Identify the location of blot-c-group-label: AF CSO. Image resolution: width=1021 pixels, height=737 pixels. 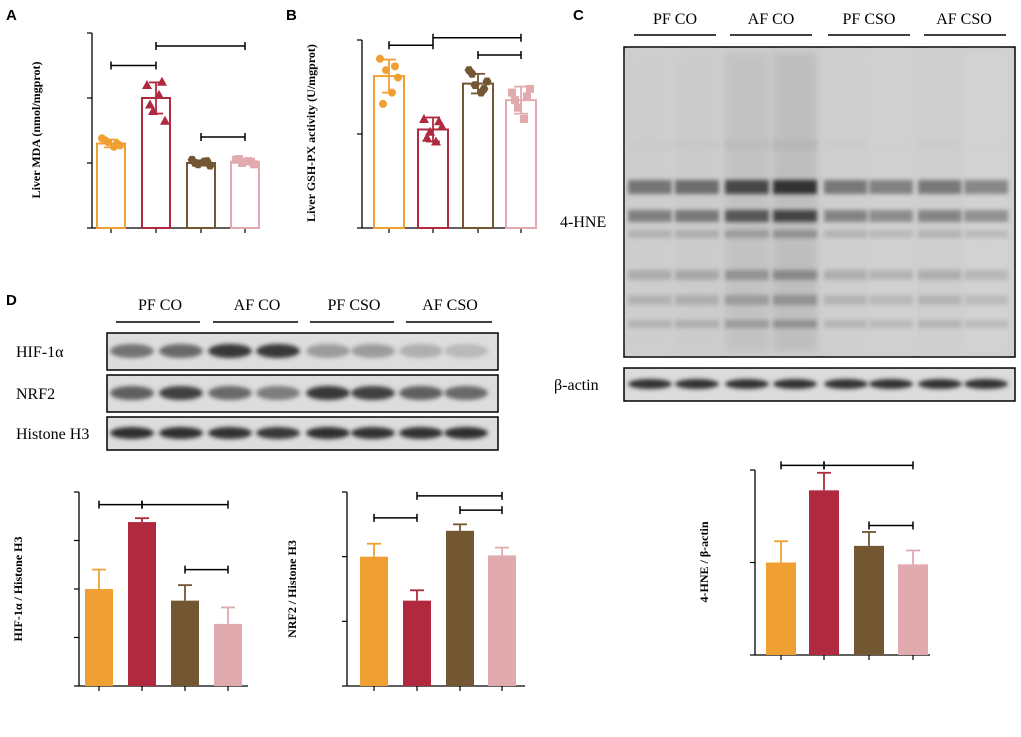
(964, 19).